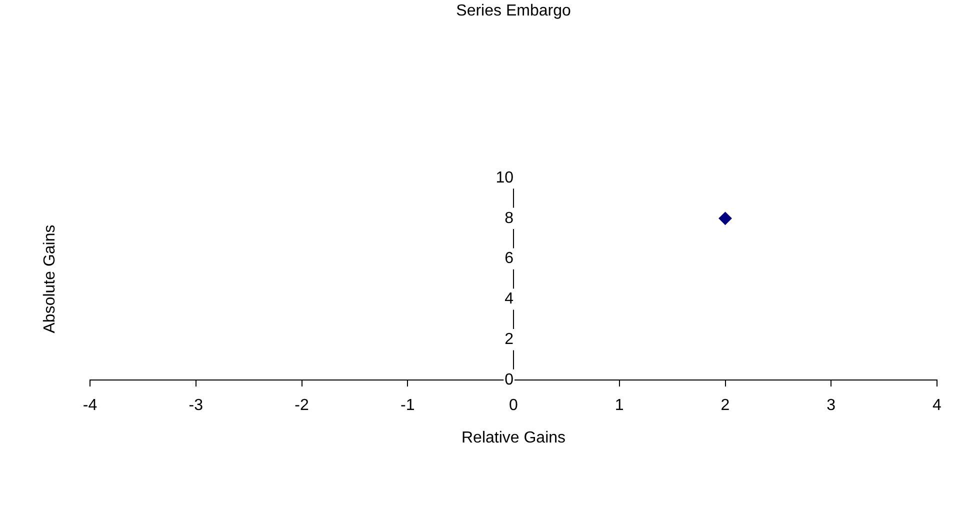  I want to click on x-tick-label: -3, so click(196, 405).